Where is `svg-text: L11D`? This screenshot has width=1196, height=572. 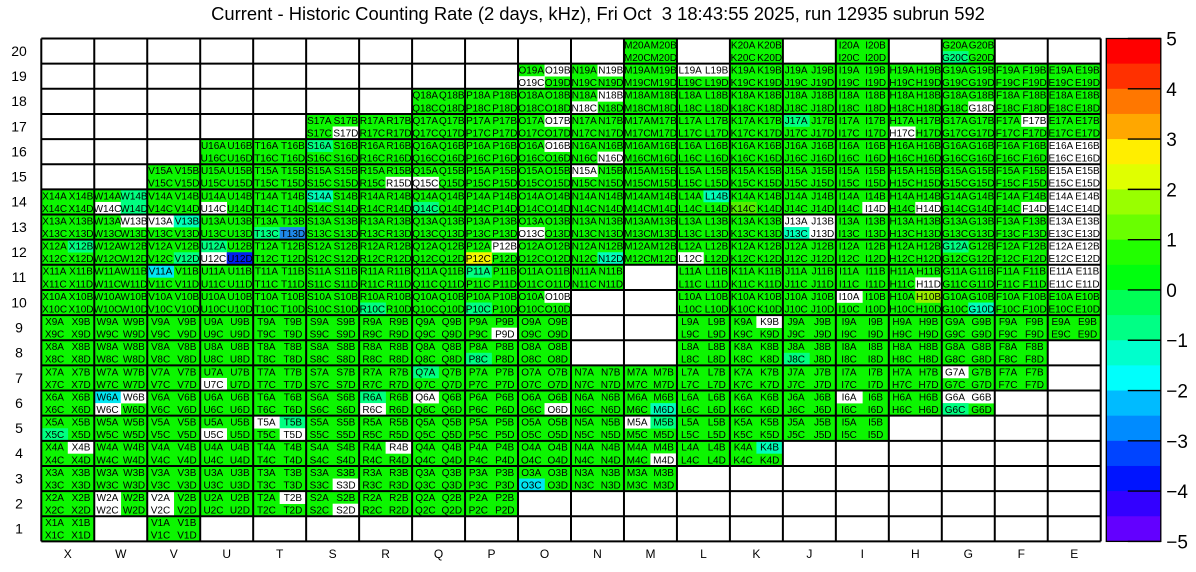
svg-text: L11D is located at coordinates (716, 284).